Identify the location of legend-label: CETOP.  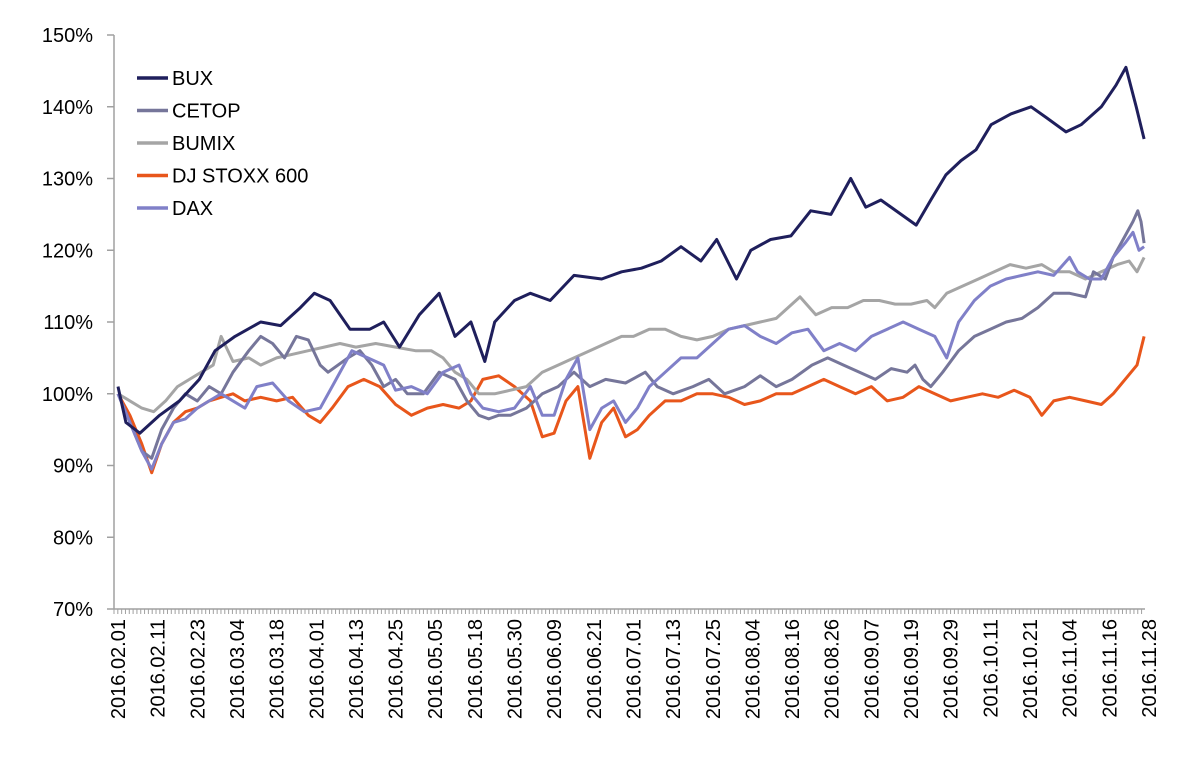
(206, 112).